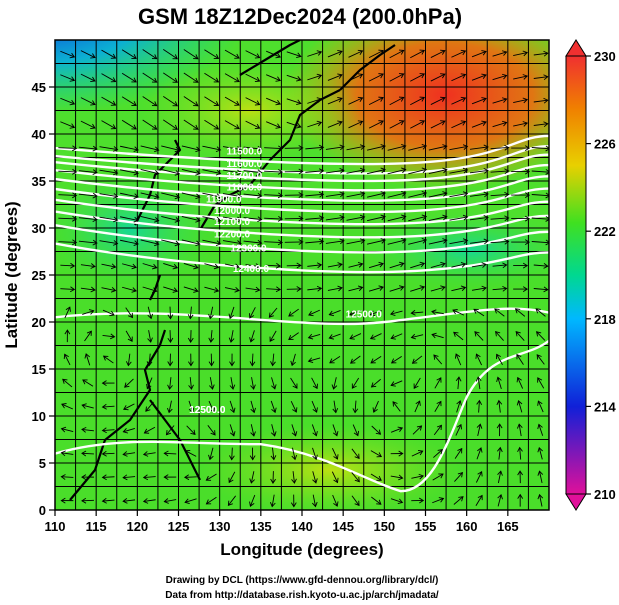 Image resolution: width=619 pixels, height=605 pixels. I want to click on contour-label: 11600.0, so click(245, 164).